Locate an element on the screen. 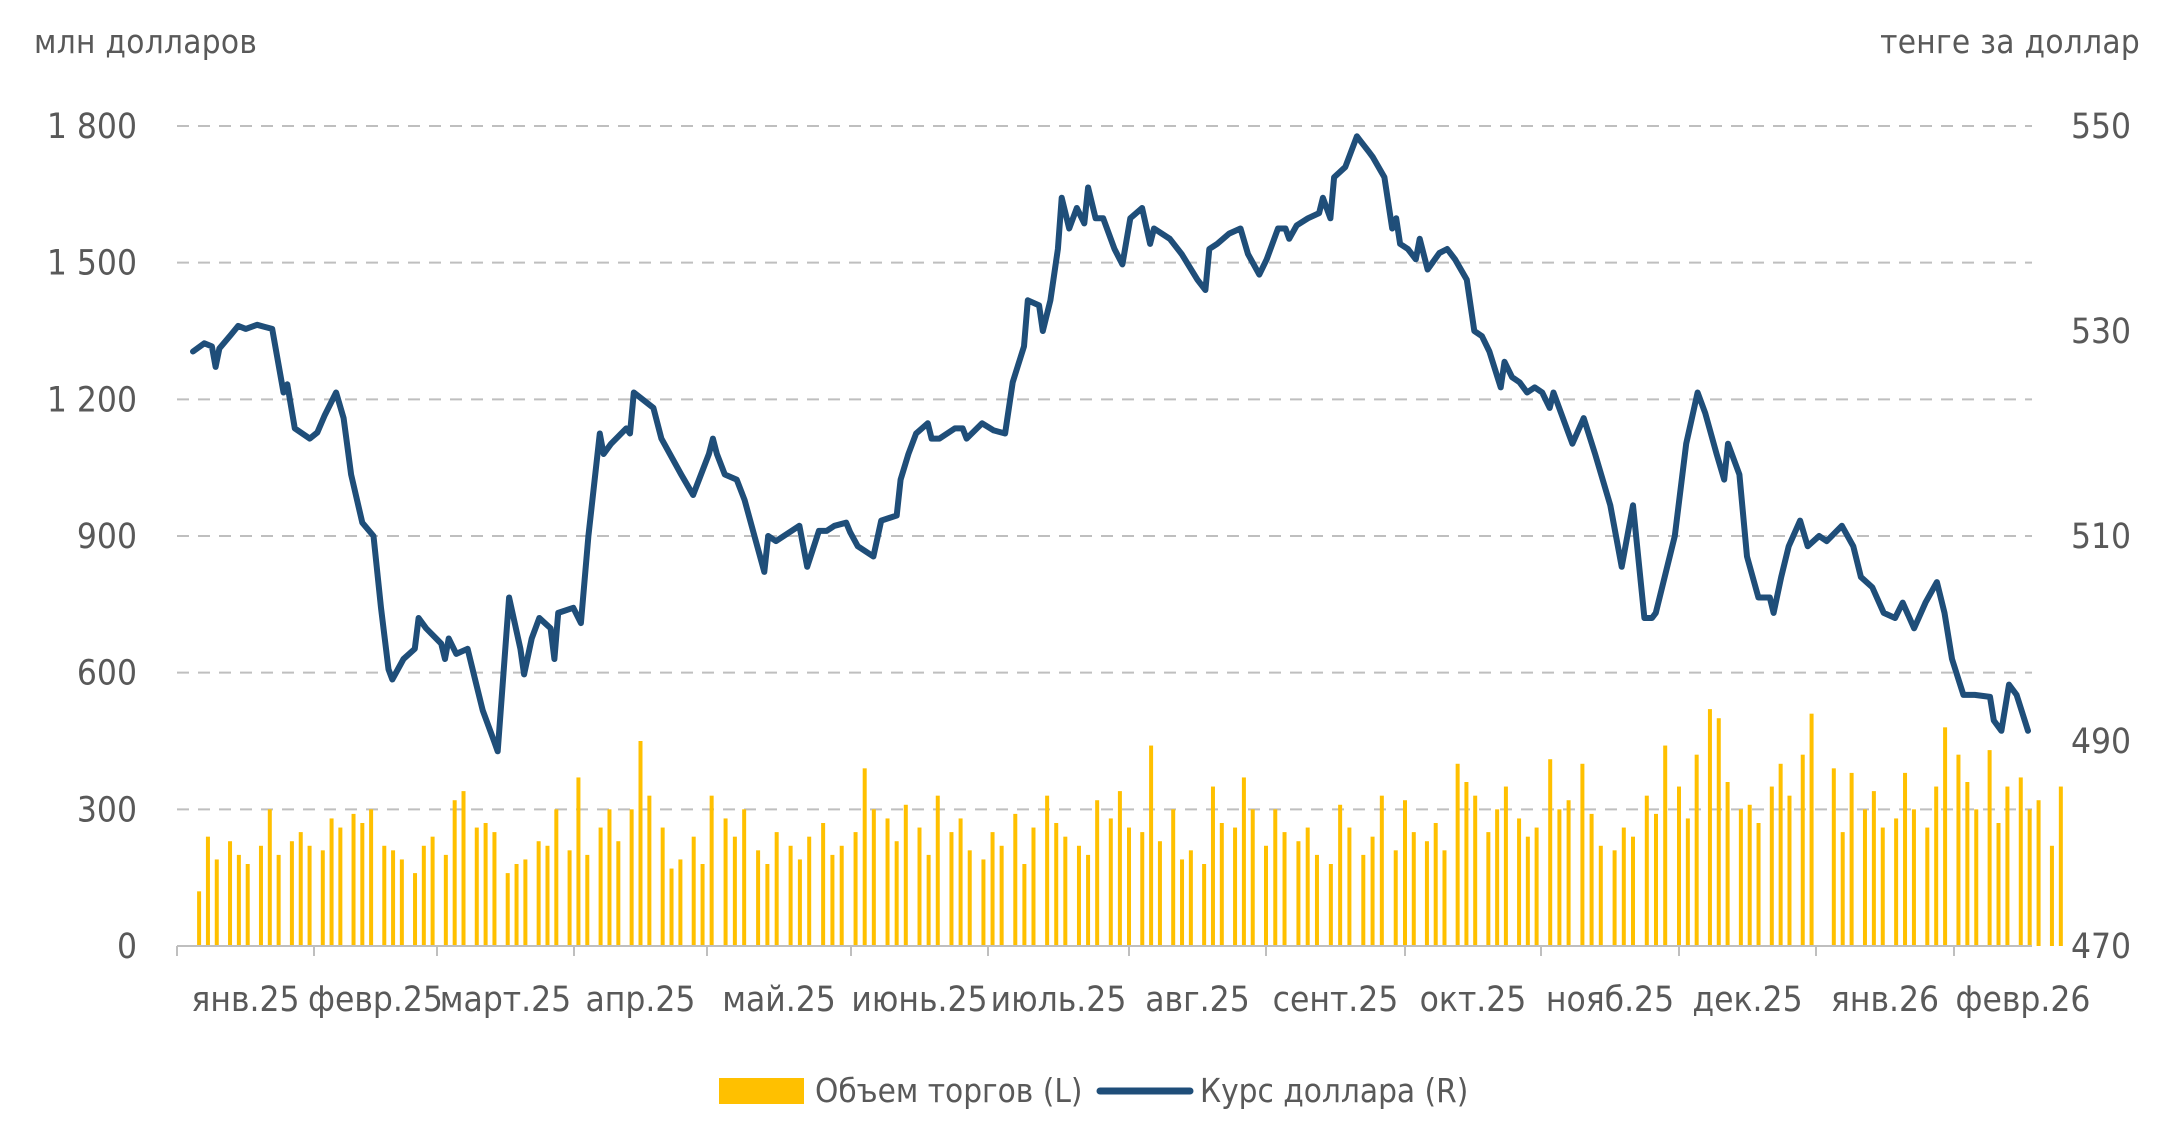  right-tick-label: 510 is located at coordinates (2101, 537).